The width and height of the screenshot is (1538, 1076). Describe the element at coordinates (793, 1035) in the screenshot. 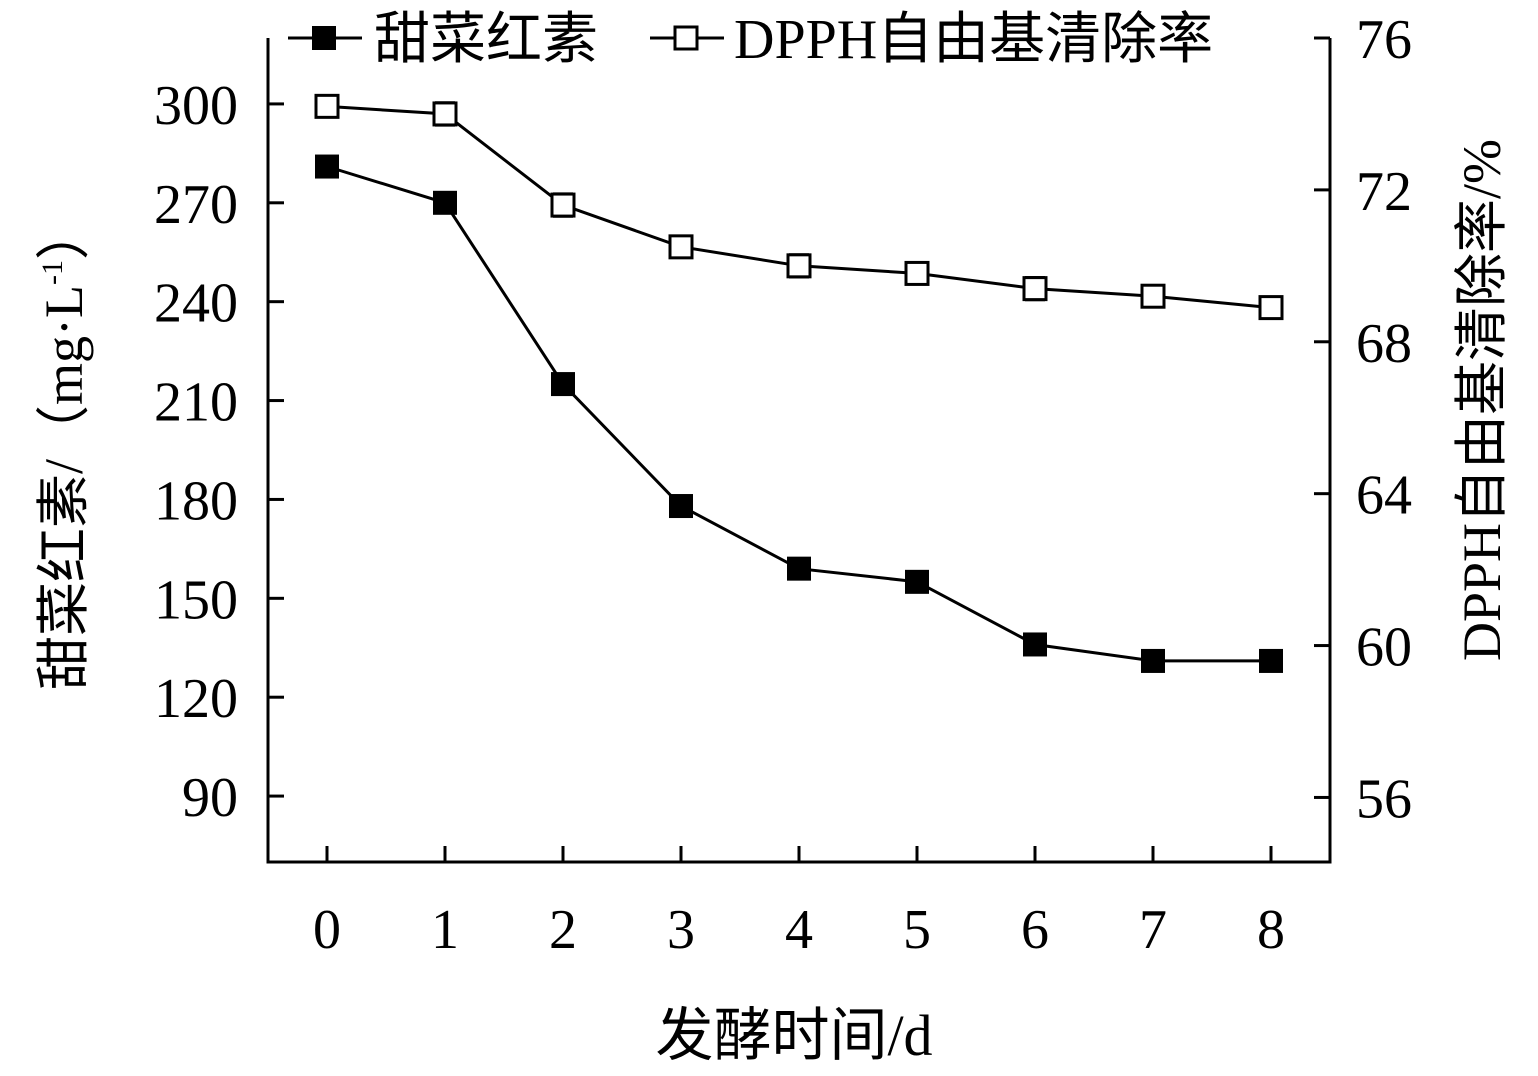

I see `x-axis-title: 发酵时间/d` at that location.